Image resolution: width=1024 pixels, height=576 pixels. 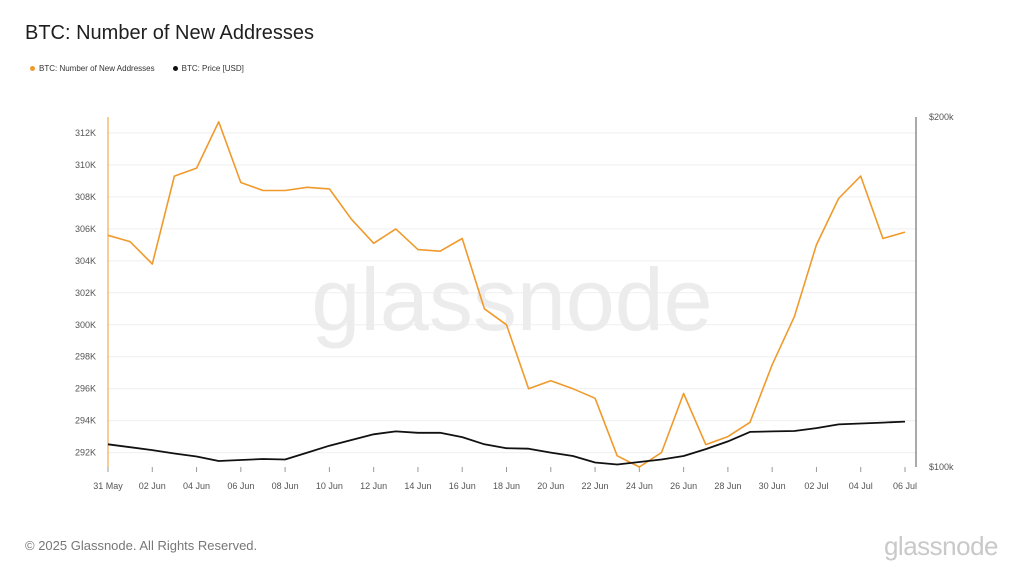 I want to click on x-tick-label: 08 Jun, so click(x=285, y=486).